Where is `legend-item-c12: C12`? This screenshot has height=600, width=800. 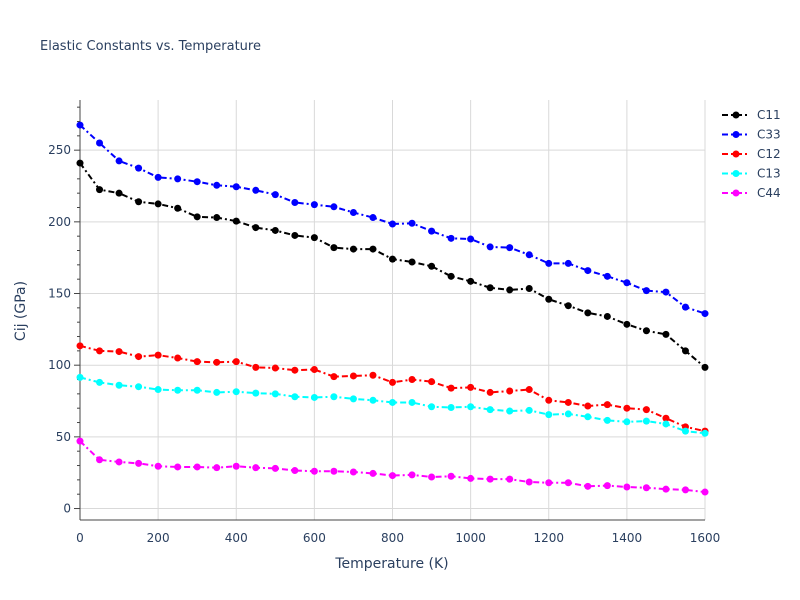
legend-item-c12: C12 is located at coordinates (751, 154).